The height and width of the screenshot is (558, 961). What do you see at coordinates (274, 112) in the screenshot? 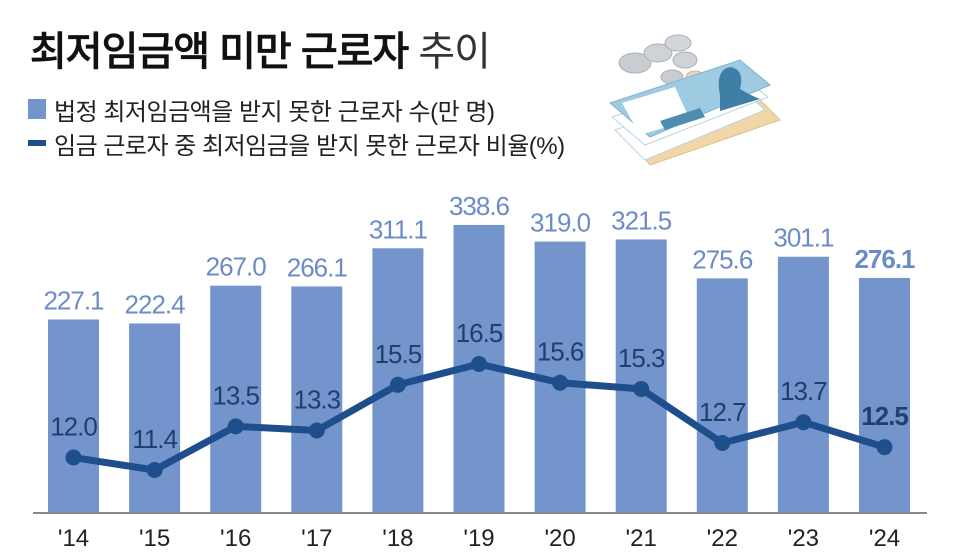
I see `legend-label-bar: 법정 최저임금액을 받지 못한 근로자 수(만 명)` at bounding box center [274, 112].